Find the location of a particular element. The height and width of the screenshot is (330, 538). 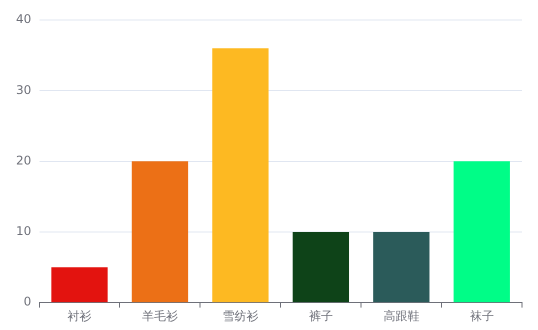

y-tick-label: 30 is located at coordinates (24, 89).